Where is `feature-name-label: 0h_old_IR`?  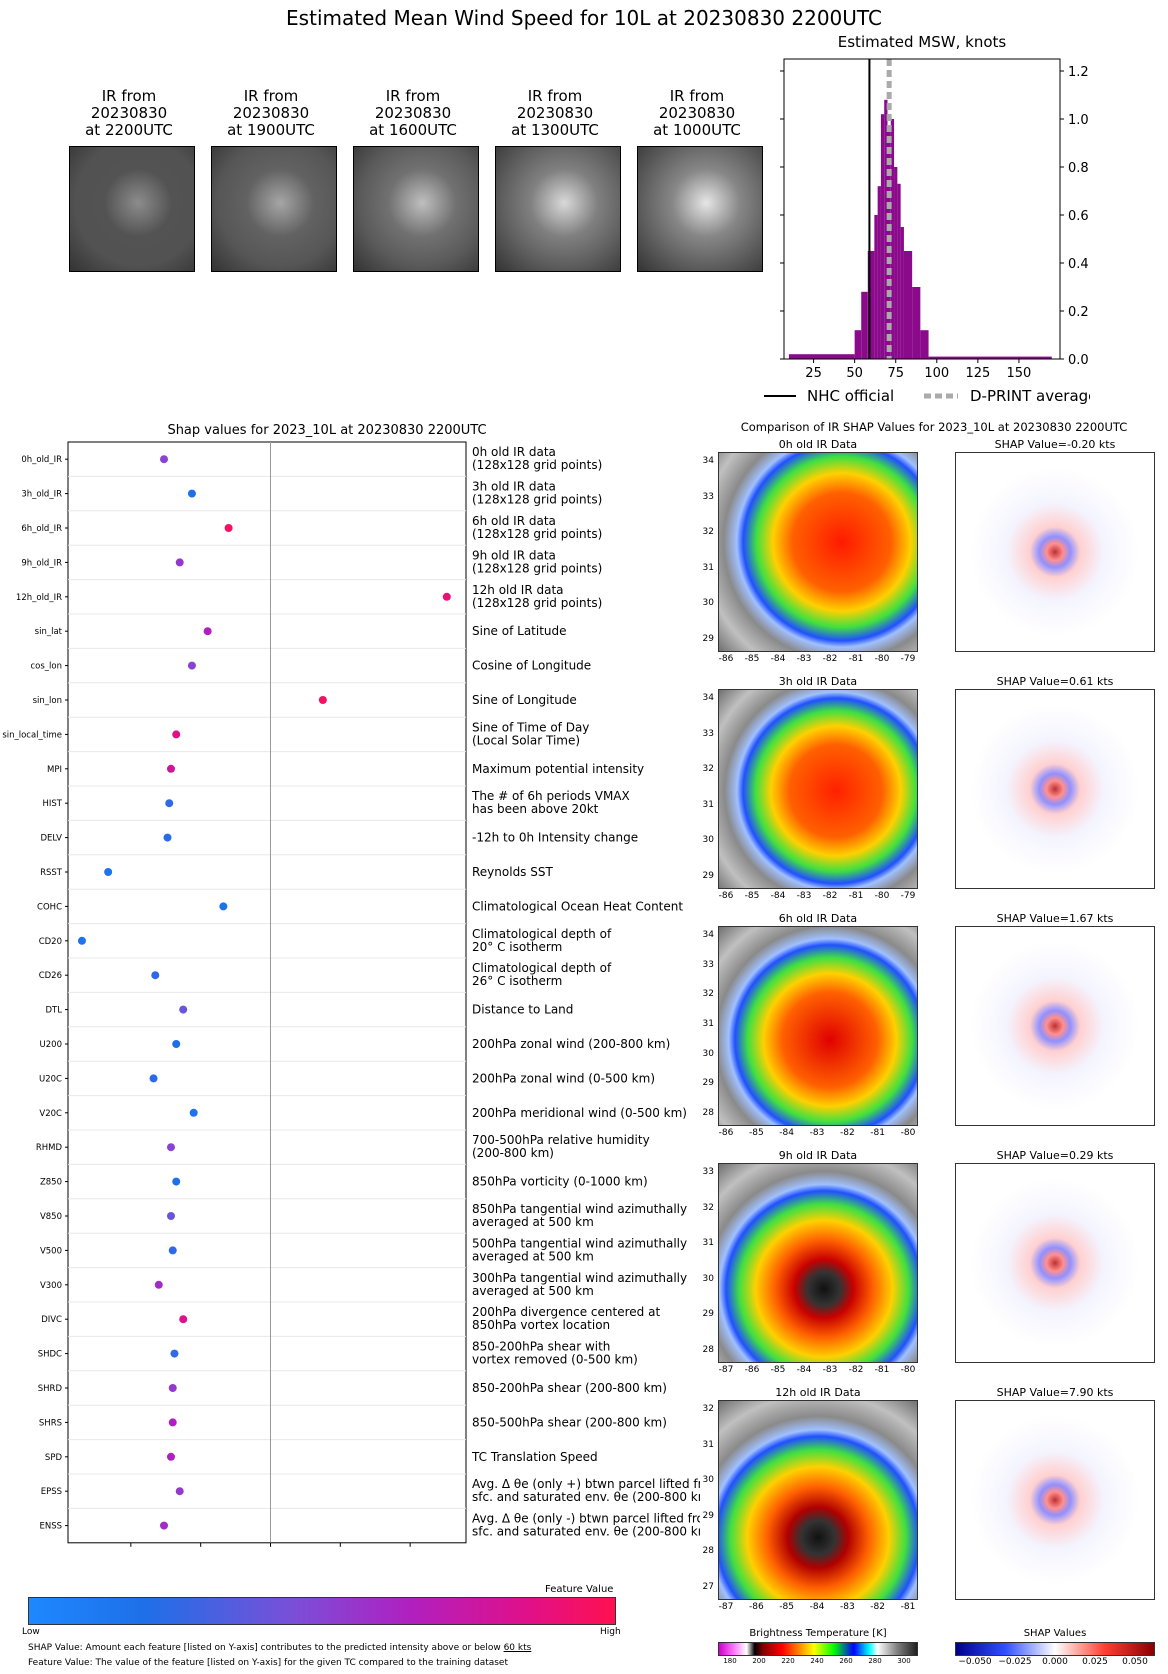
feature-name-label: 0h_old_IR is located at coordinates (41, 460).